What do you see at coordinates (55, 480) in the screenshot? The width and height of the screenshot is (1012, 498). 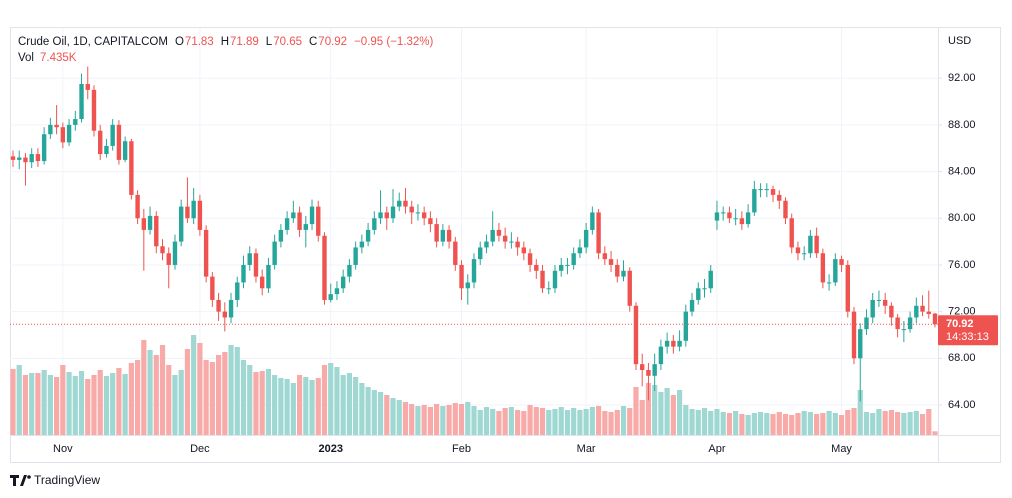 I see `brand-logo: TradingView` at bounding box center [55, 480].